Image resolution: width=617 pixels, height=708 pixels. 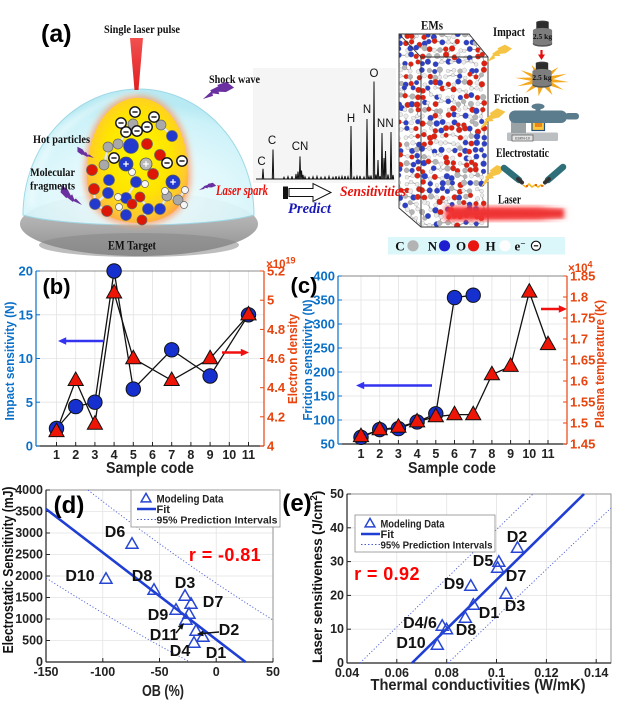 What do you see at coordinates (582, 402) in the screenshot?
I see `svg-text: 1.55` at bounding box center [582, 402].